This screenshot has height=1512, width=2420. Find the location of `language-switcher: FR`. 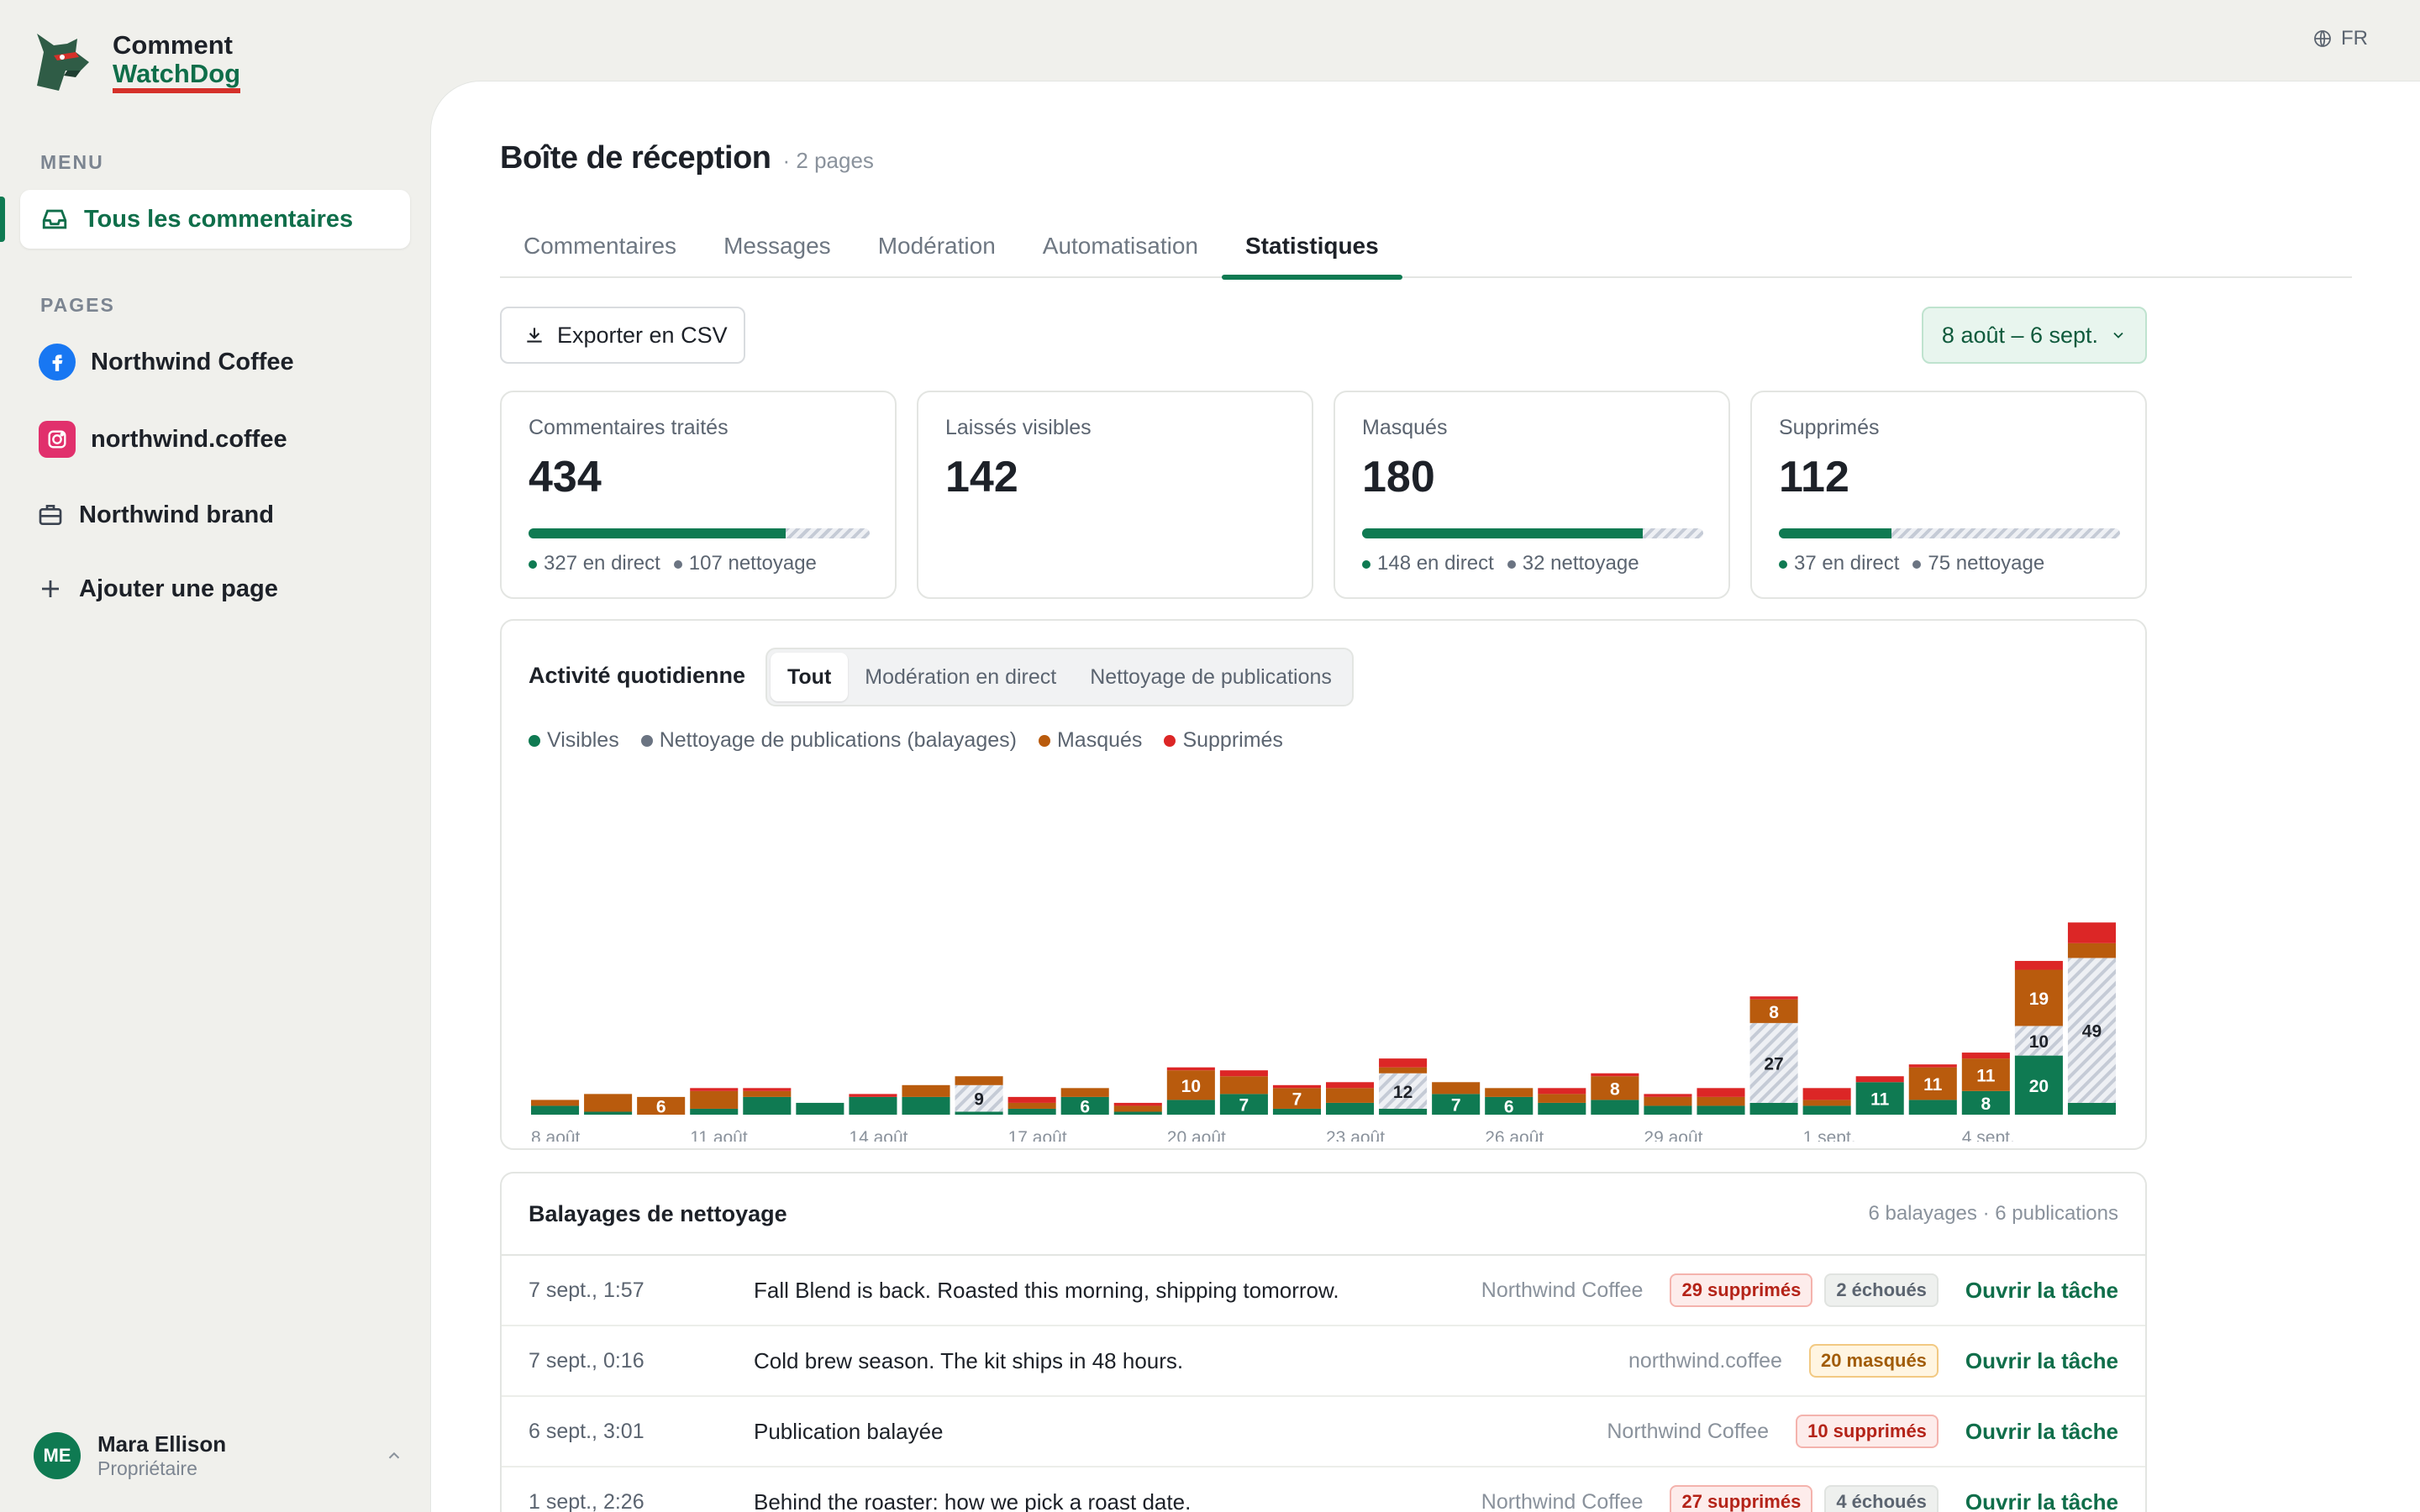

language-switcher: FR is located at coordinates (2340, 38).